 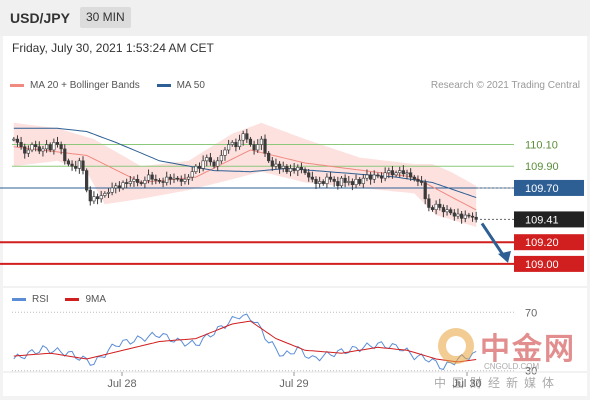 I want to click on legend-ma20-bollinger: MA 20 + Bollinger Bands, so click(x=75, y=85).